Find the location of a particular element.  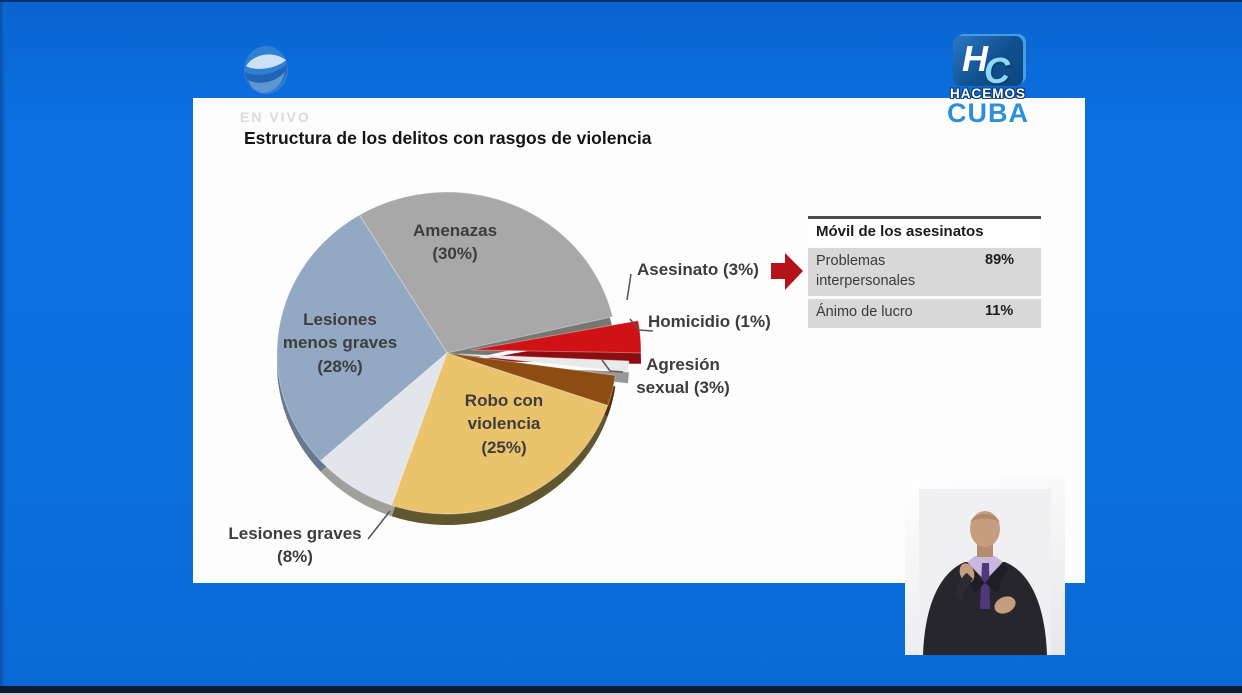

sign-language-interpreter is located at coordinates (985, 572).